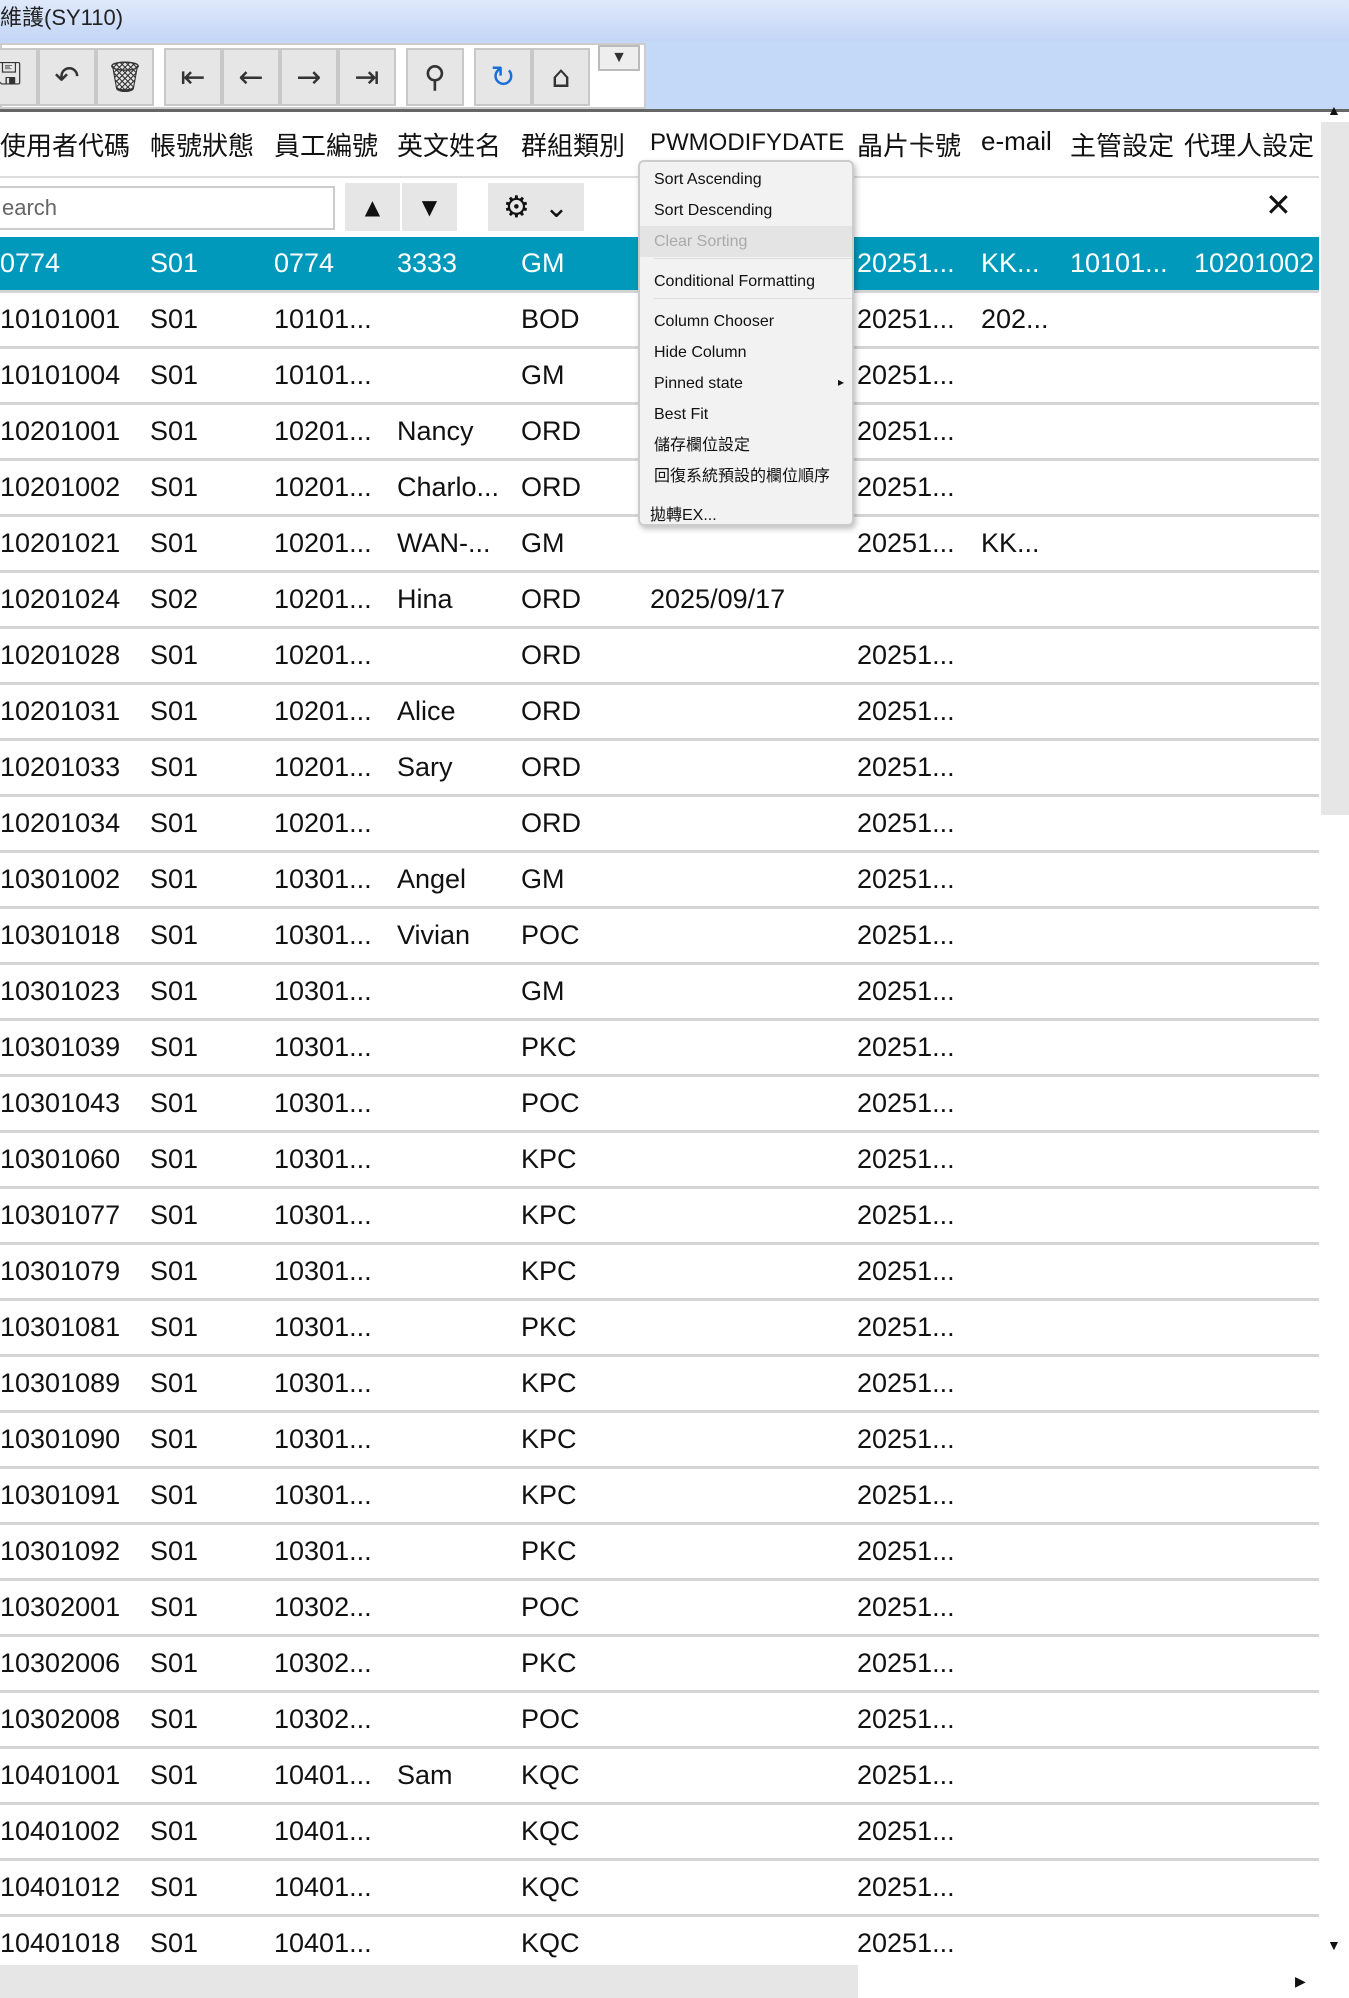  What do you see at coordinates (1016, 141) in the screenshot?
I see `column-header: e-mail` at bounding box center [1016, 141].